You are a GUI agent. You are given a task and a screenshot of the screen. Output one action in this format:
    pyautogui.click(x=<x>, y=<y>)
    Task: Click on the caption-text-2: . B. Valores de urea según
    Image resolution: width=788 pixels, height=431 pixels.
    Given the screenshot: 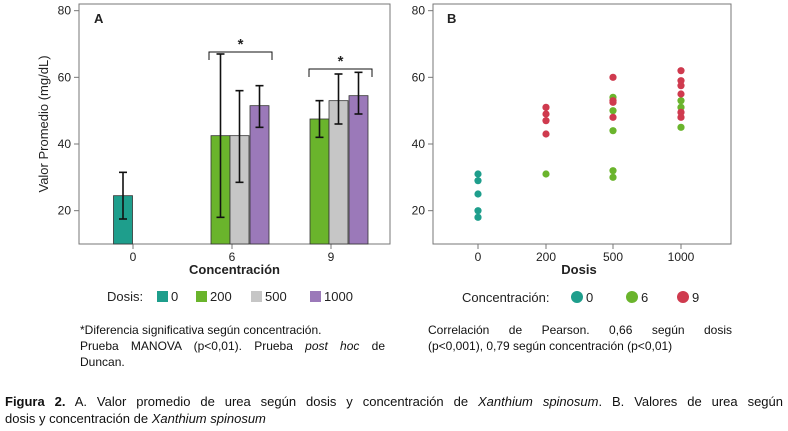 What is the action you would take?
    pyautogui.click(x=690, y=401)
    